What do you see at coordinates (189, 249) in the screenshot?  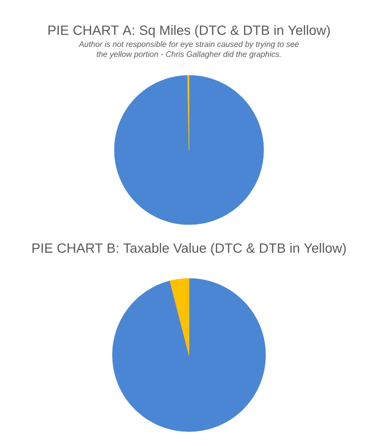 I see `chart-title: PIE CHART B: Taxable Value (DTC & DTB in Yellow)` at bounding box center [189, 249].